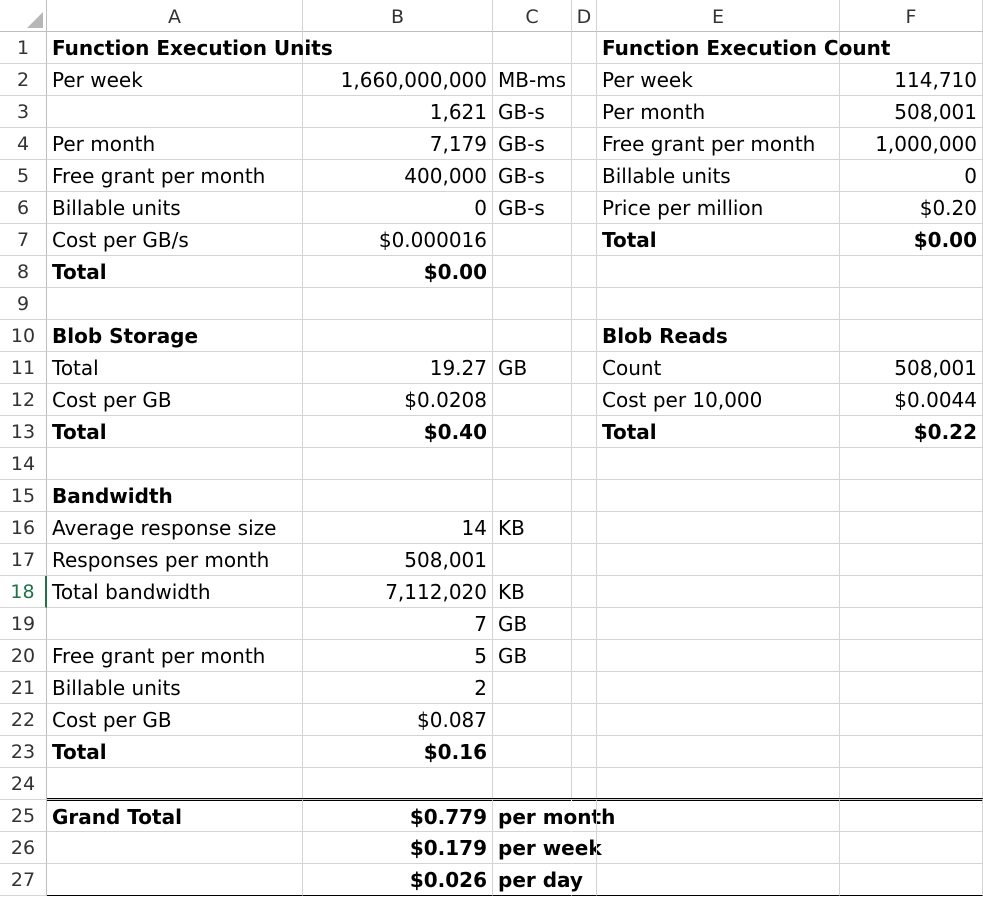 The image size is (983, 904). What do you see at coordinates (718, 400) in the screenshot?
I see `cell-e12: Cost per 10,000` at bounding box center [718, 400].